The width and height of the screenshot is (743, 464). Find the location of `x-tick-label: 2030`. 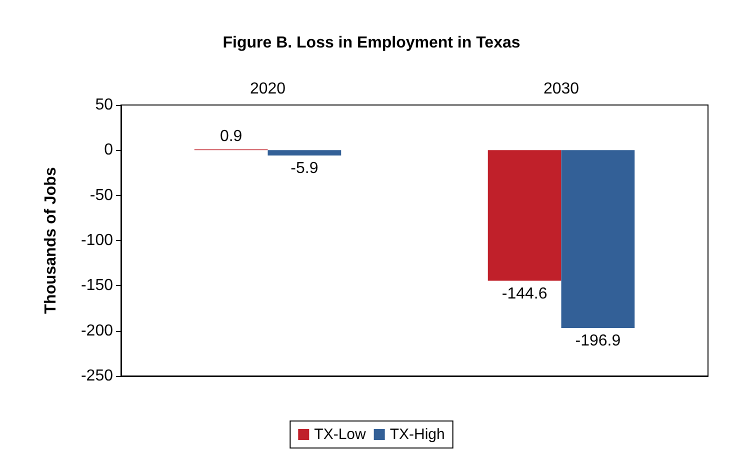

x-tick-label: 2030 is located at coordinates (561, 89).